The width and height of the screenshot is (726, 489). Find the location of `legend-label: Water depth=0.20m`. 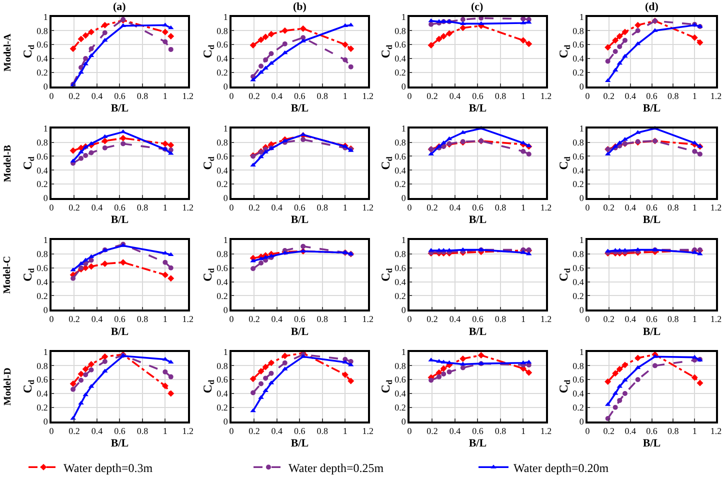

legend-label: Water depth=0.20m is located at coordinates (562, 467).